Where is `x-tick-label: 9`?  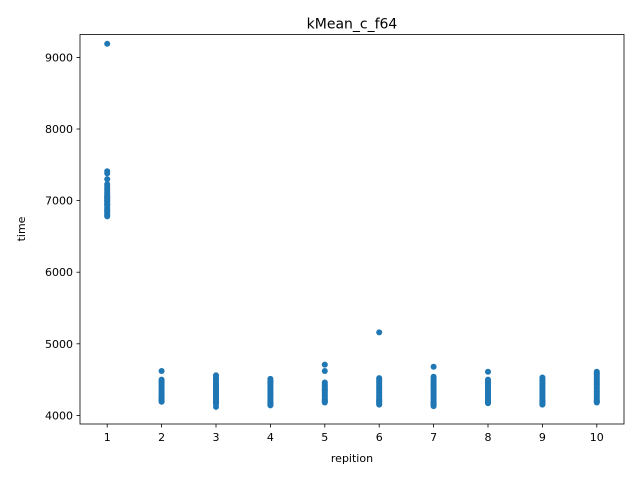
x-tick-label: 9 is located at coordinates (542, 437).